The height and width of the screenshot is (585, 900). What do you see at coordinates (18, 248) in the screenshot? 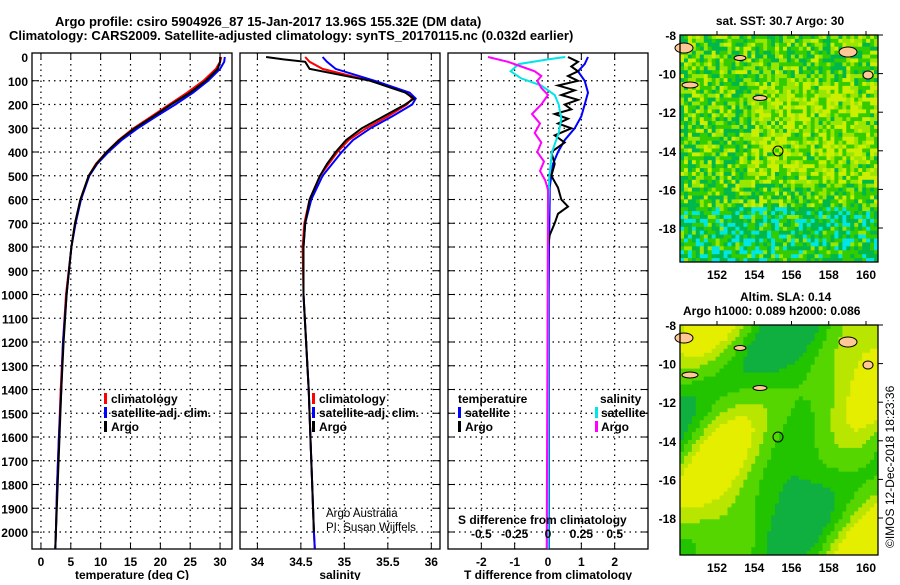
I see `ytick-label: 800` at bounding box center [18, 248].